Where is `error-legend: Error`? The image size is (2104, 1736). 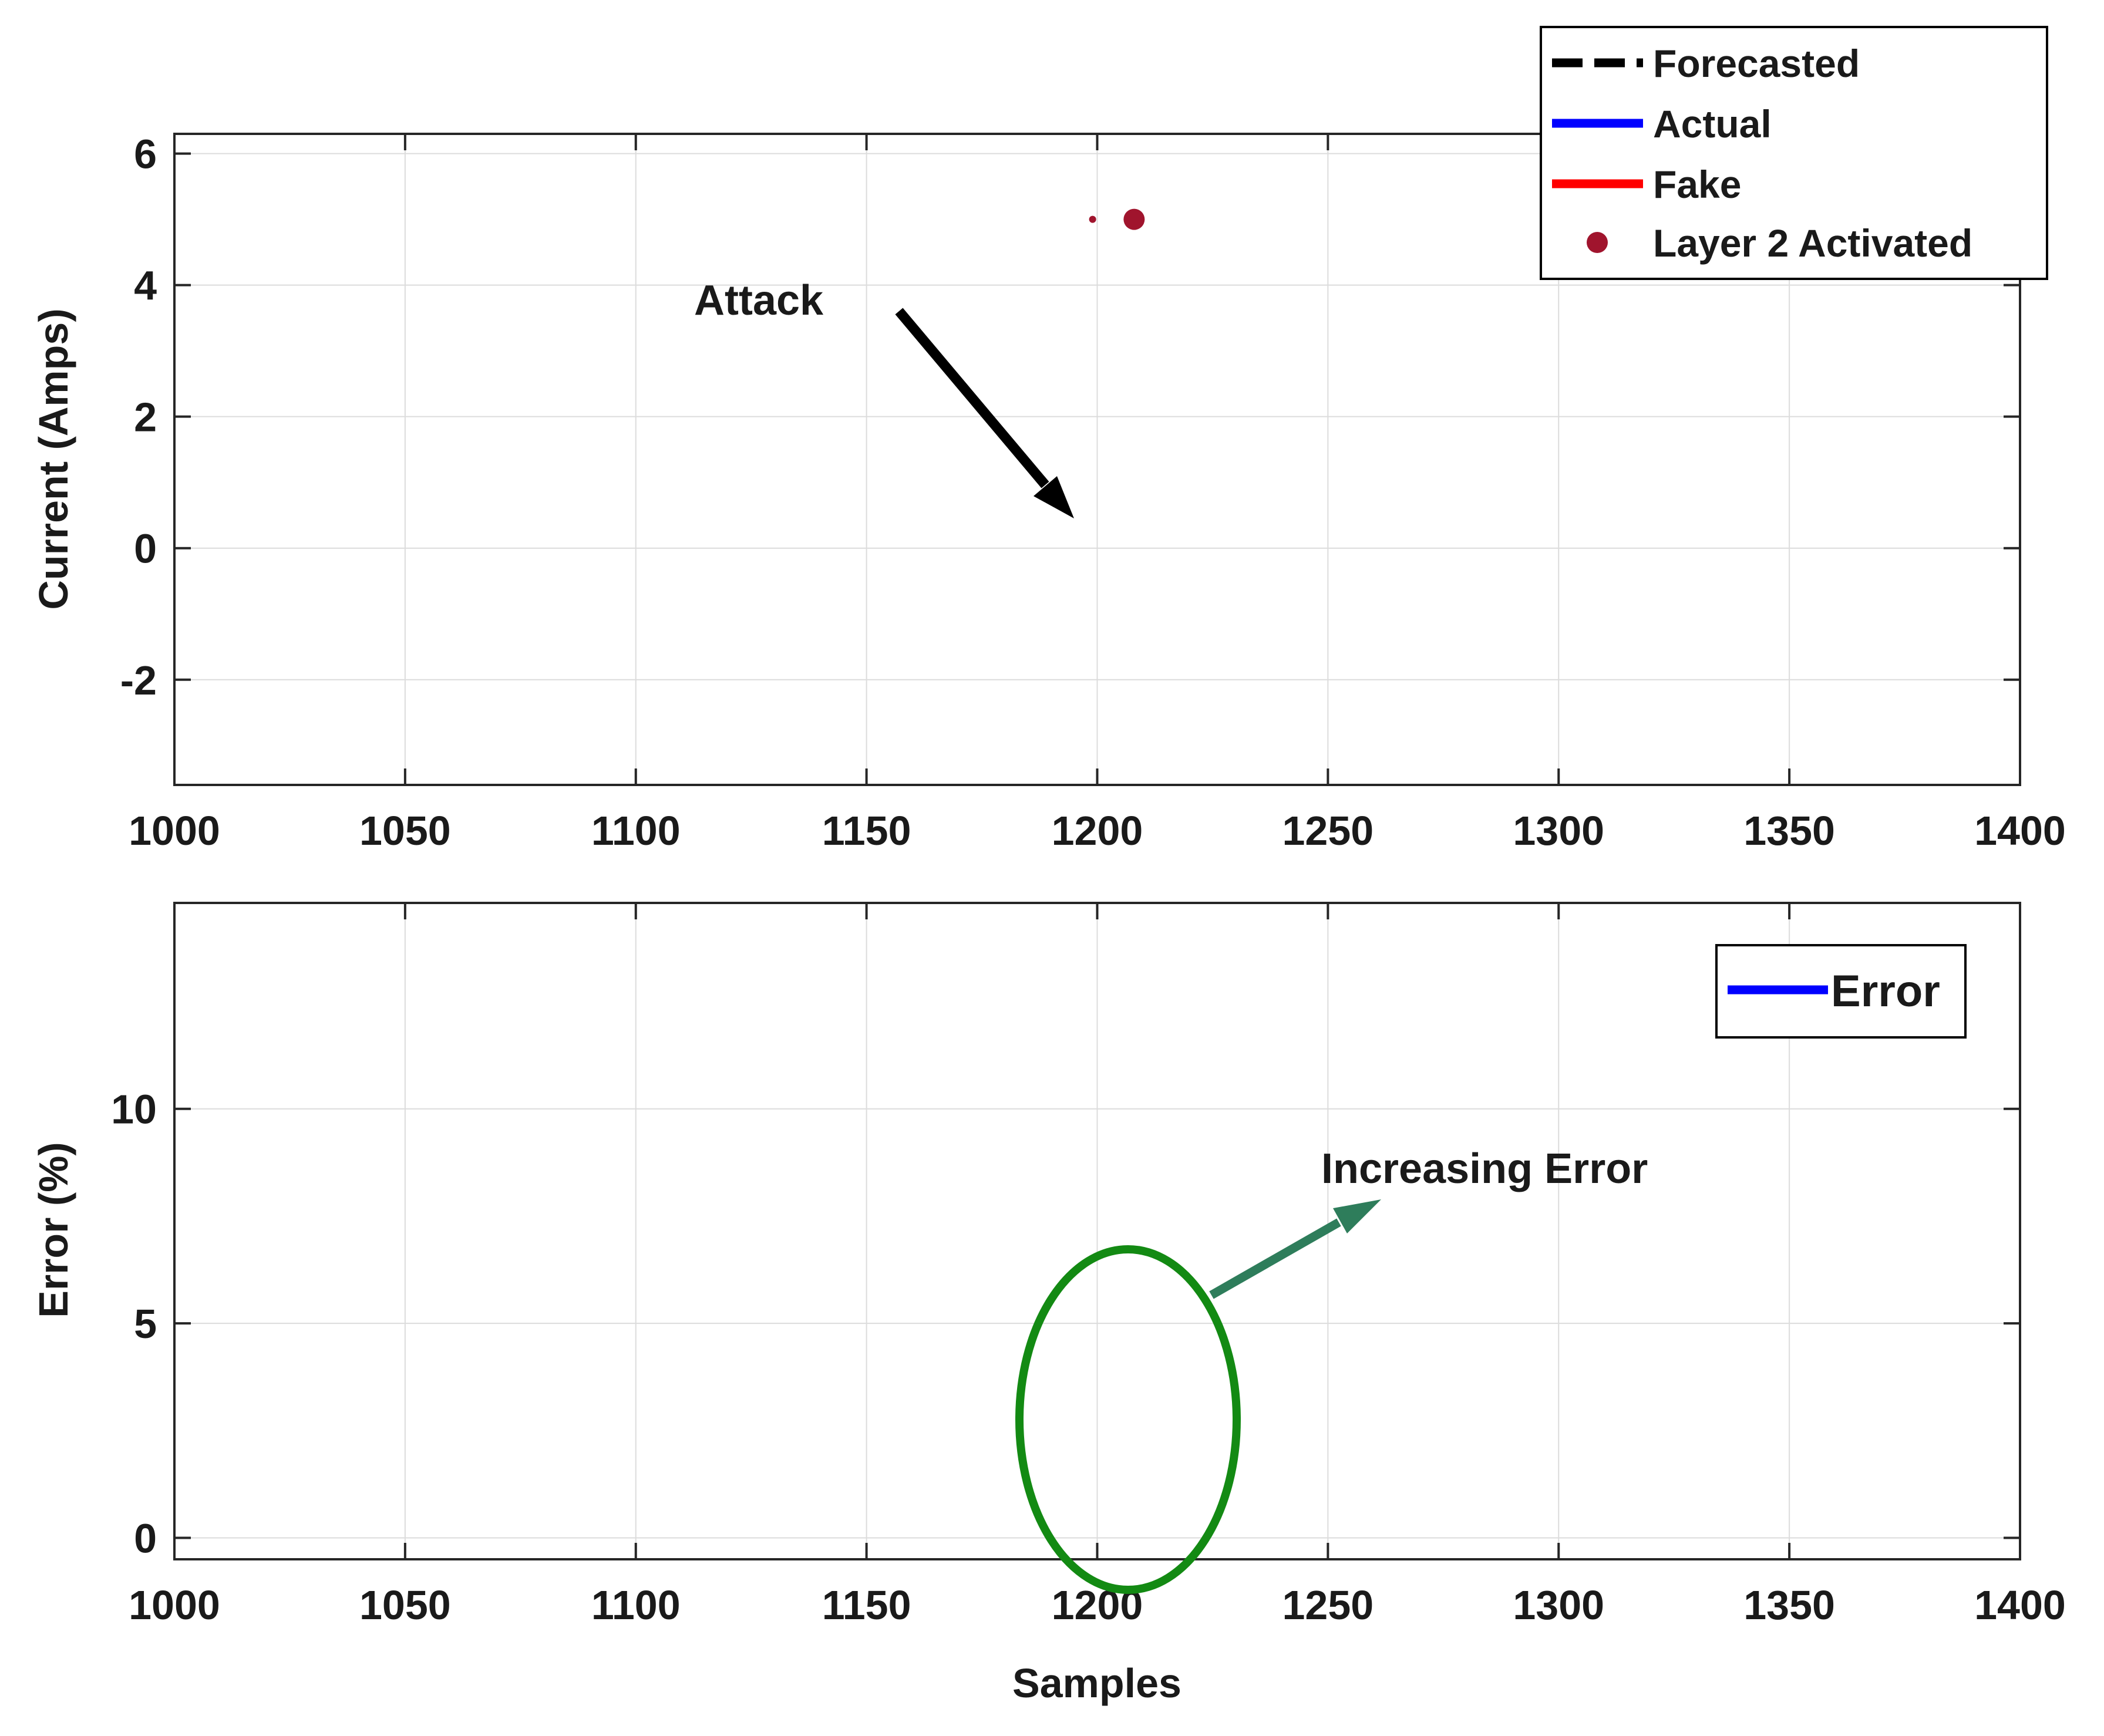 error-legend: Error is located at coordinates (1841, 991).